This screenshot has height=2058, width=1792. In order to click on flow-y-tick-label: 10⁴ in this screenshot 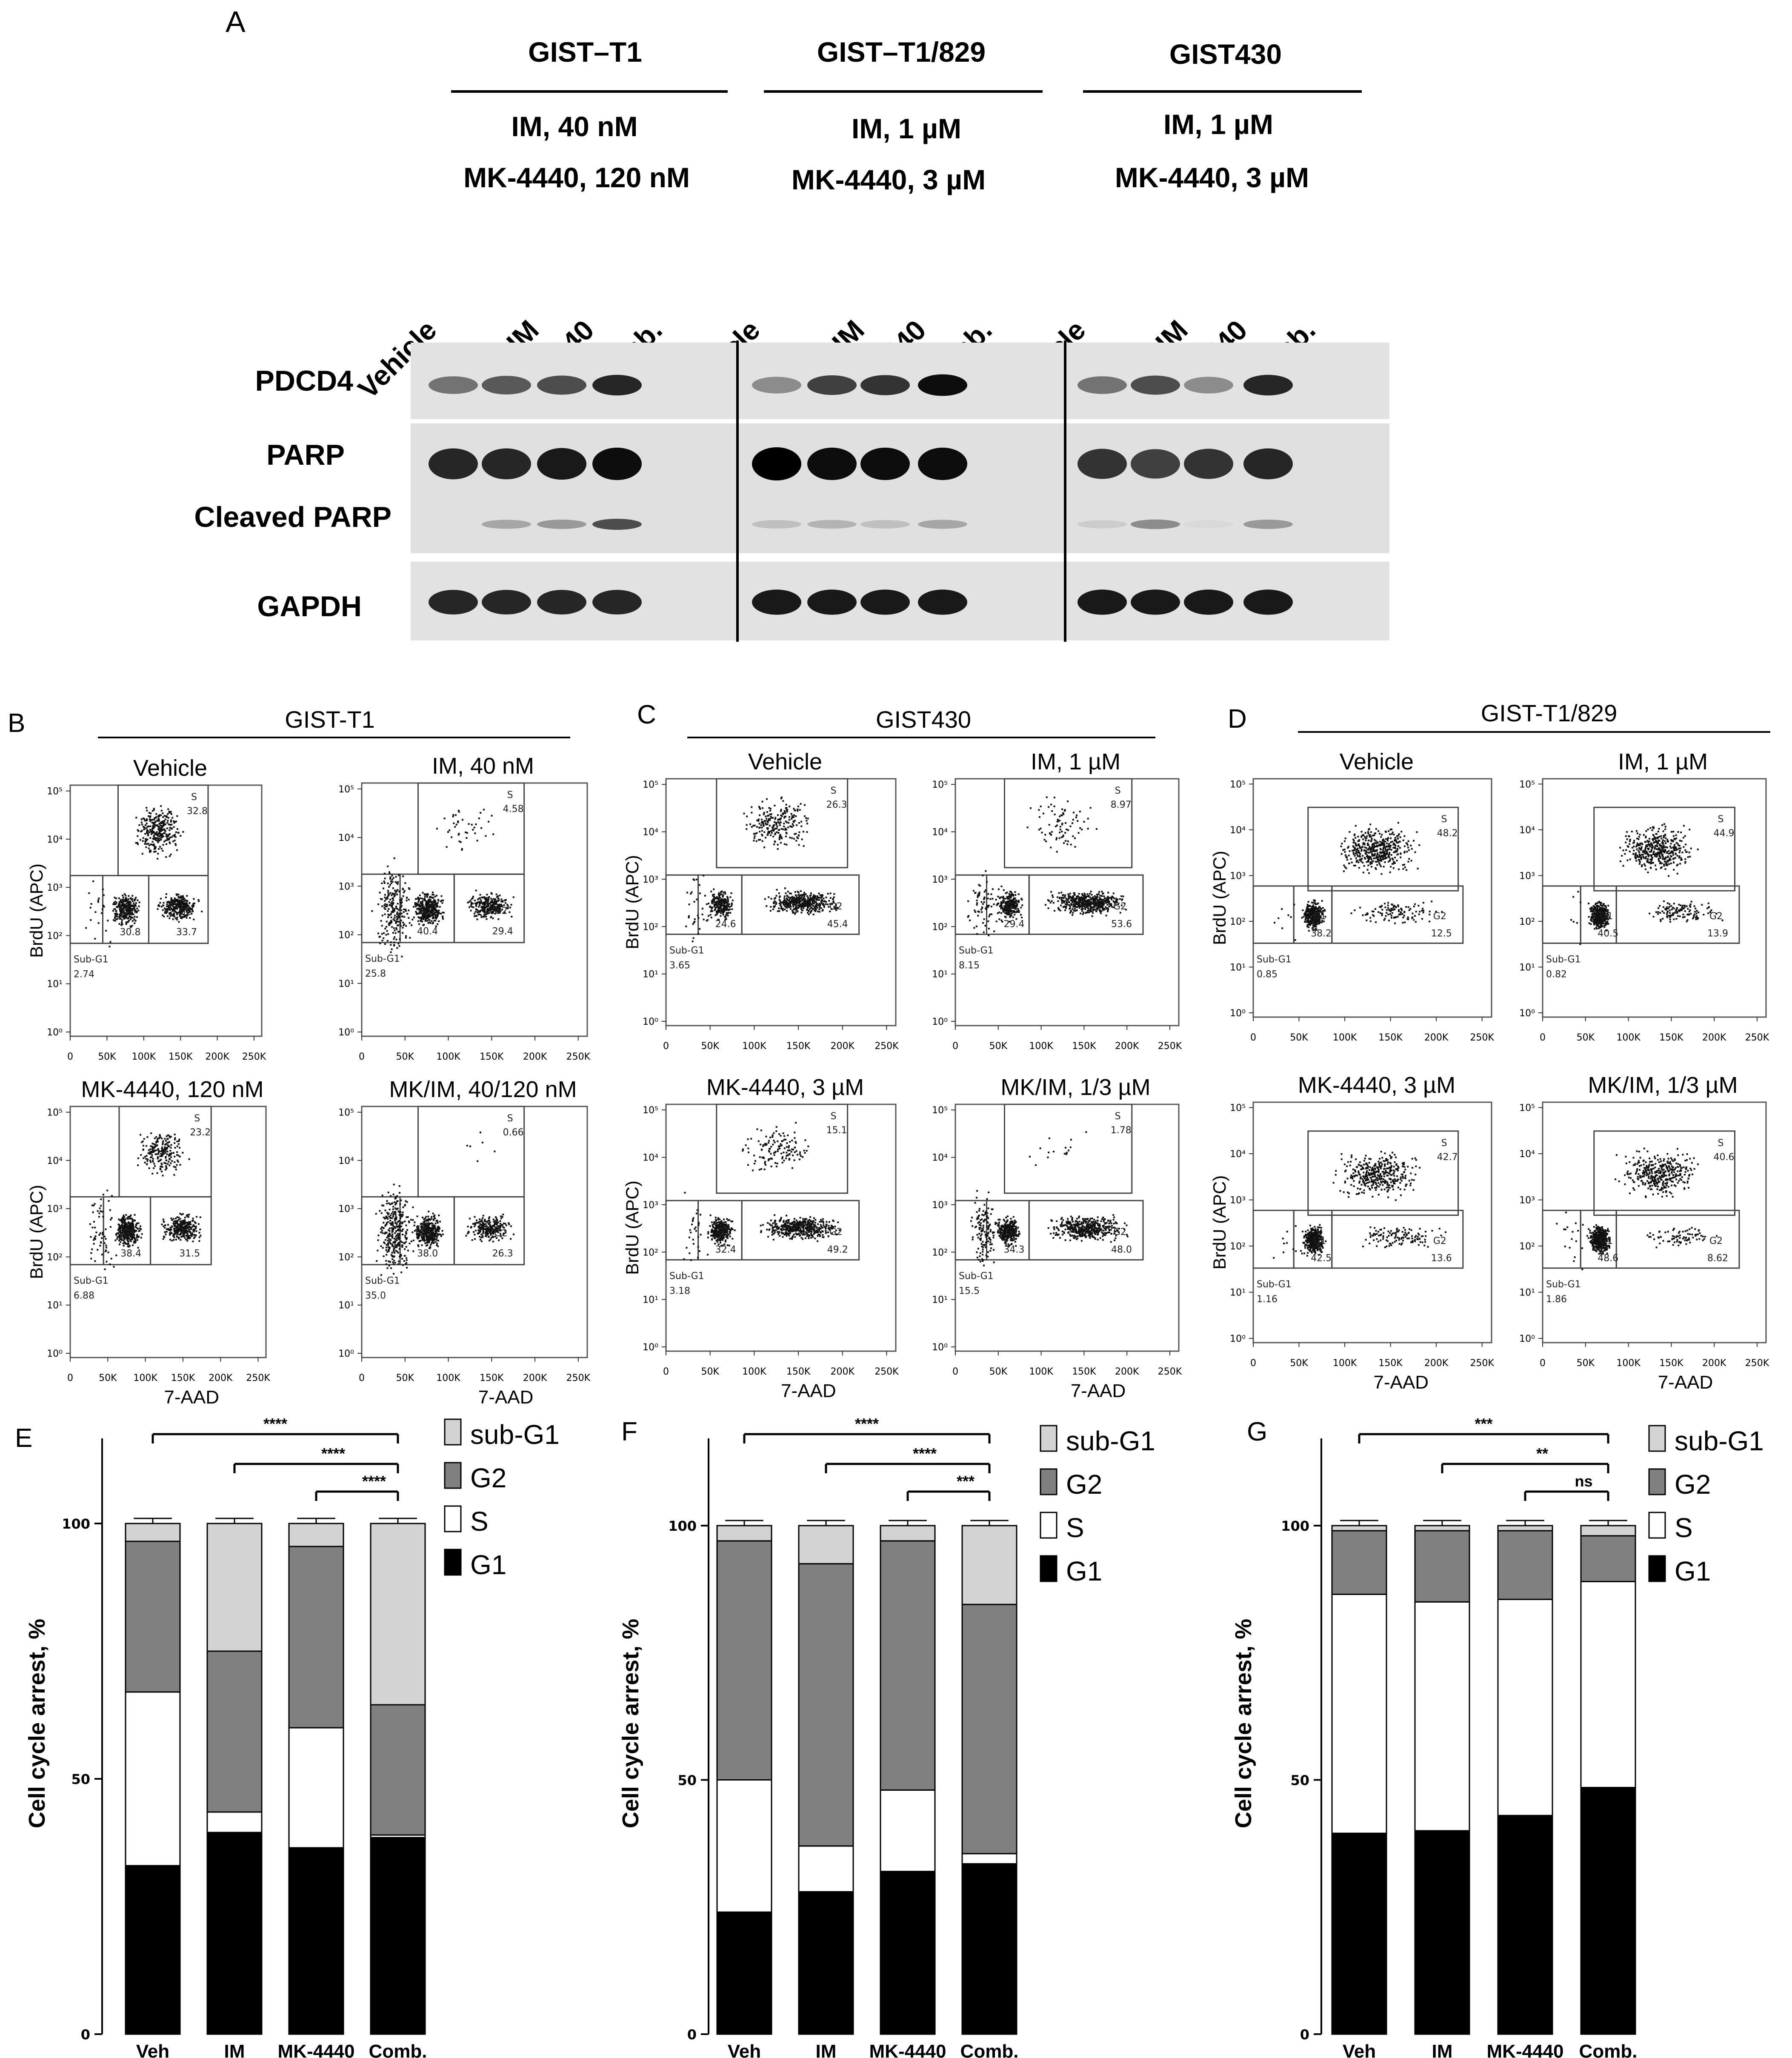, I will do `click(55, 1161)`.